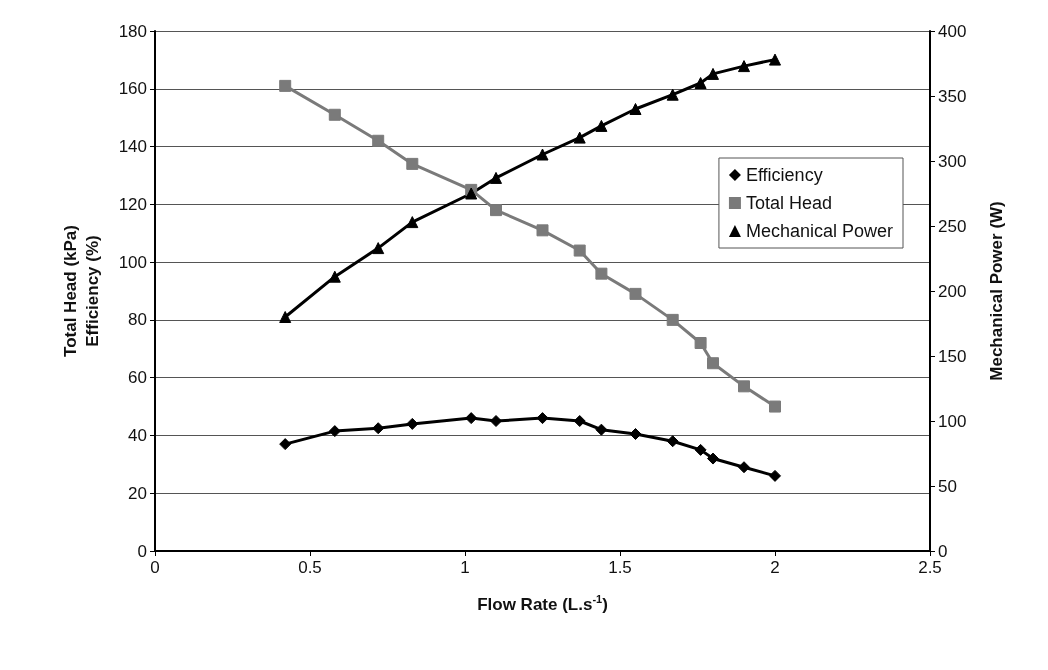 The image size is (1048, 670). What do you see at coordinates (465, 567) in the screenshot?
I see `x-tick-label: 1` at bounding box center [465, 567].